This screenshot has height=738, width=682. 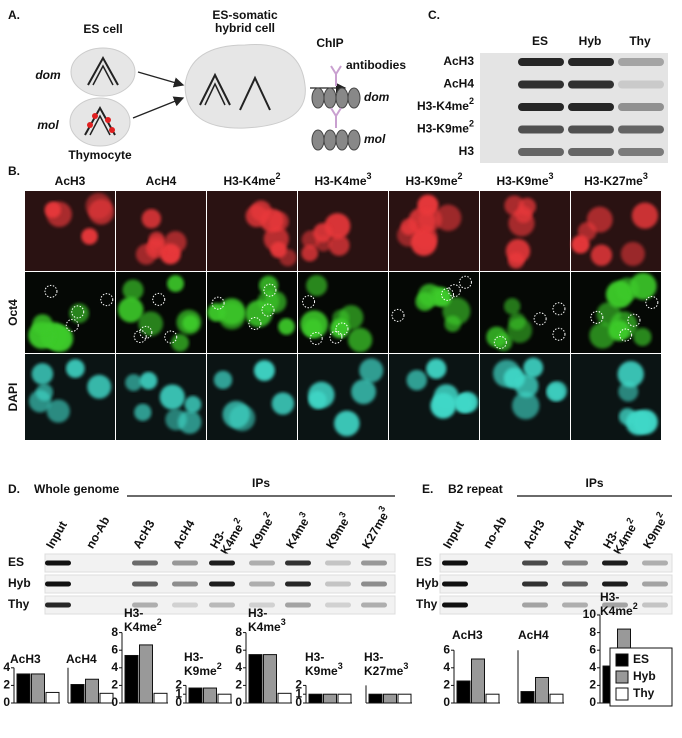 What do you see at coordinates (534, 534) in the screenshot?
I see `lane-label: AcH3` at bounding box center [534, 534].